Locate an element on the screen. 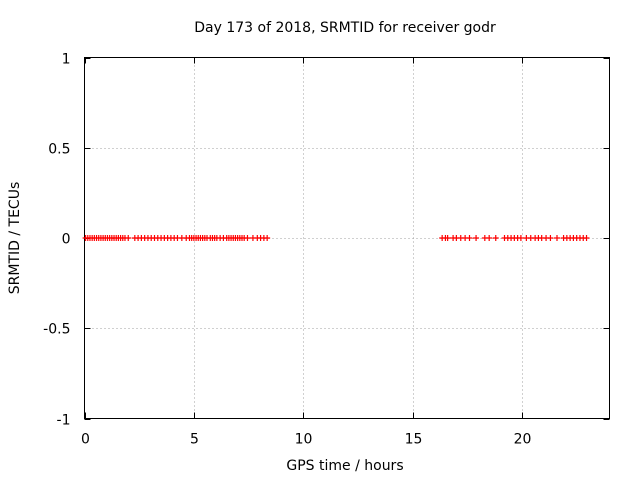 This screenshot has height=480, width=640. y-axis-label: SRMTID / TECUs is located at coordinates (15, 238).